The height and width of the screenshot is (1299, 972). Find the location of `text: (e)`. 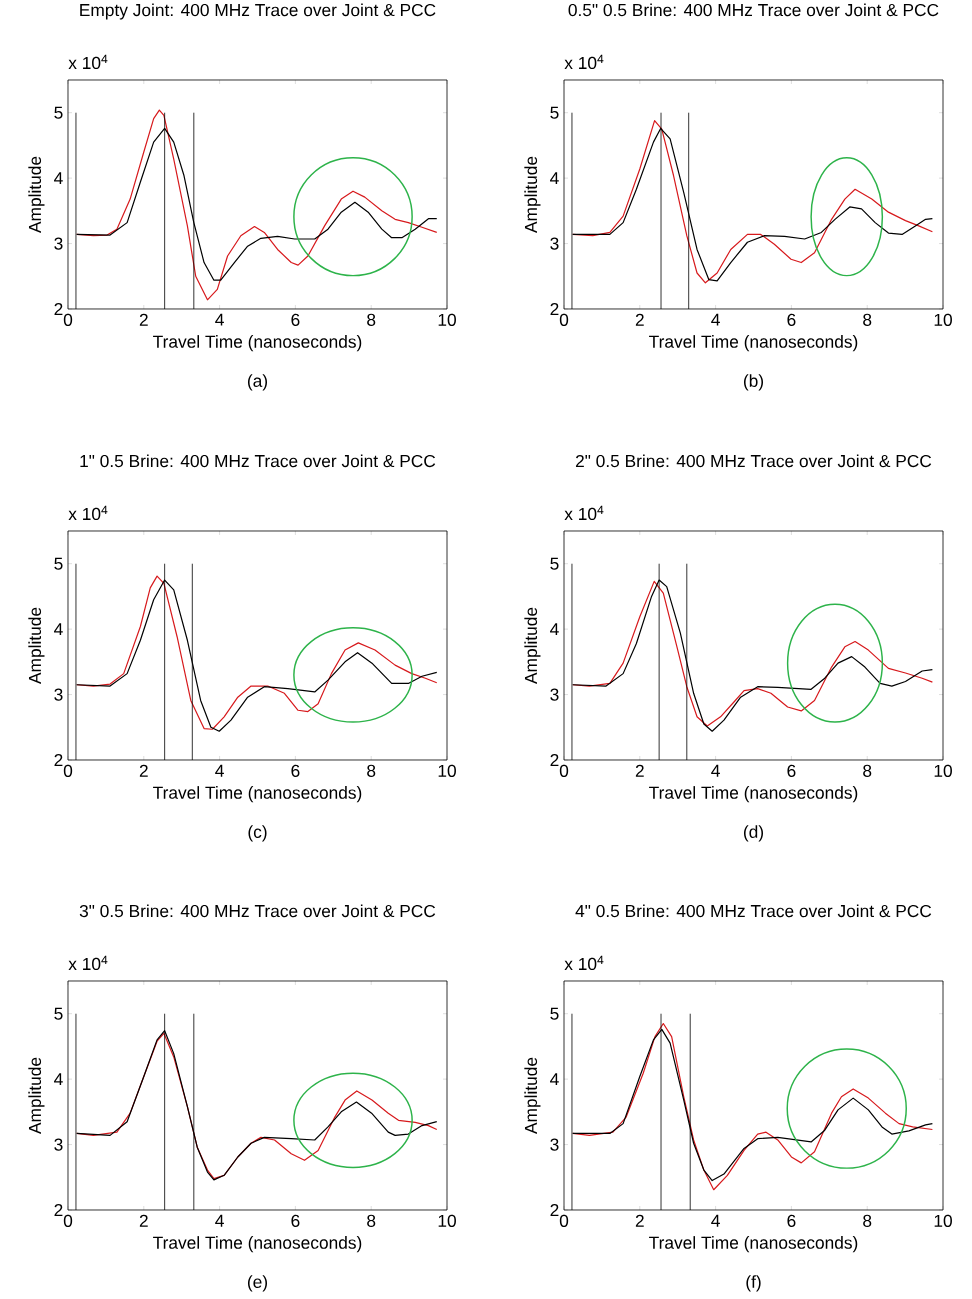

text: (e) is located at coordinates (257, 1283).